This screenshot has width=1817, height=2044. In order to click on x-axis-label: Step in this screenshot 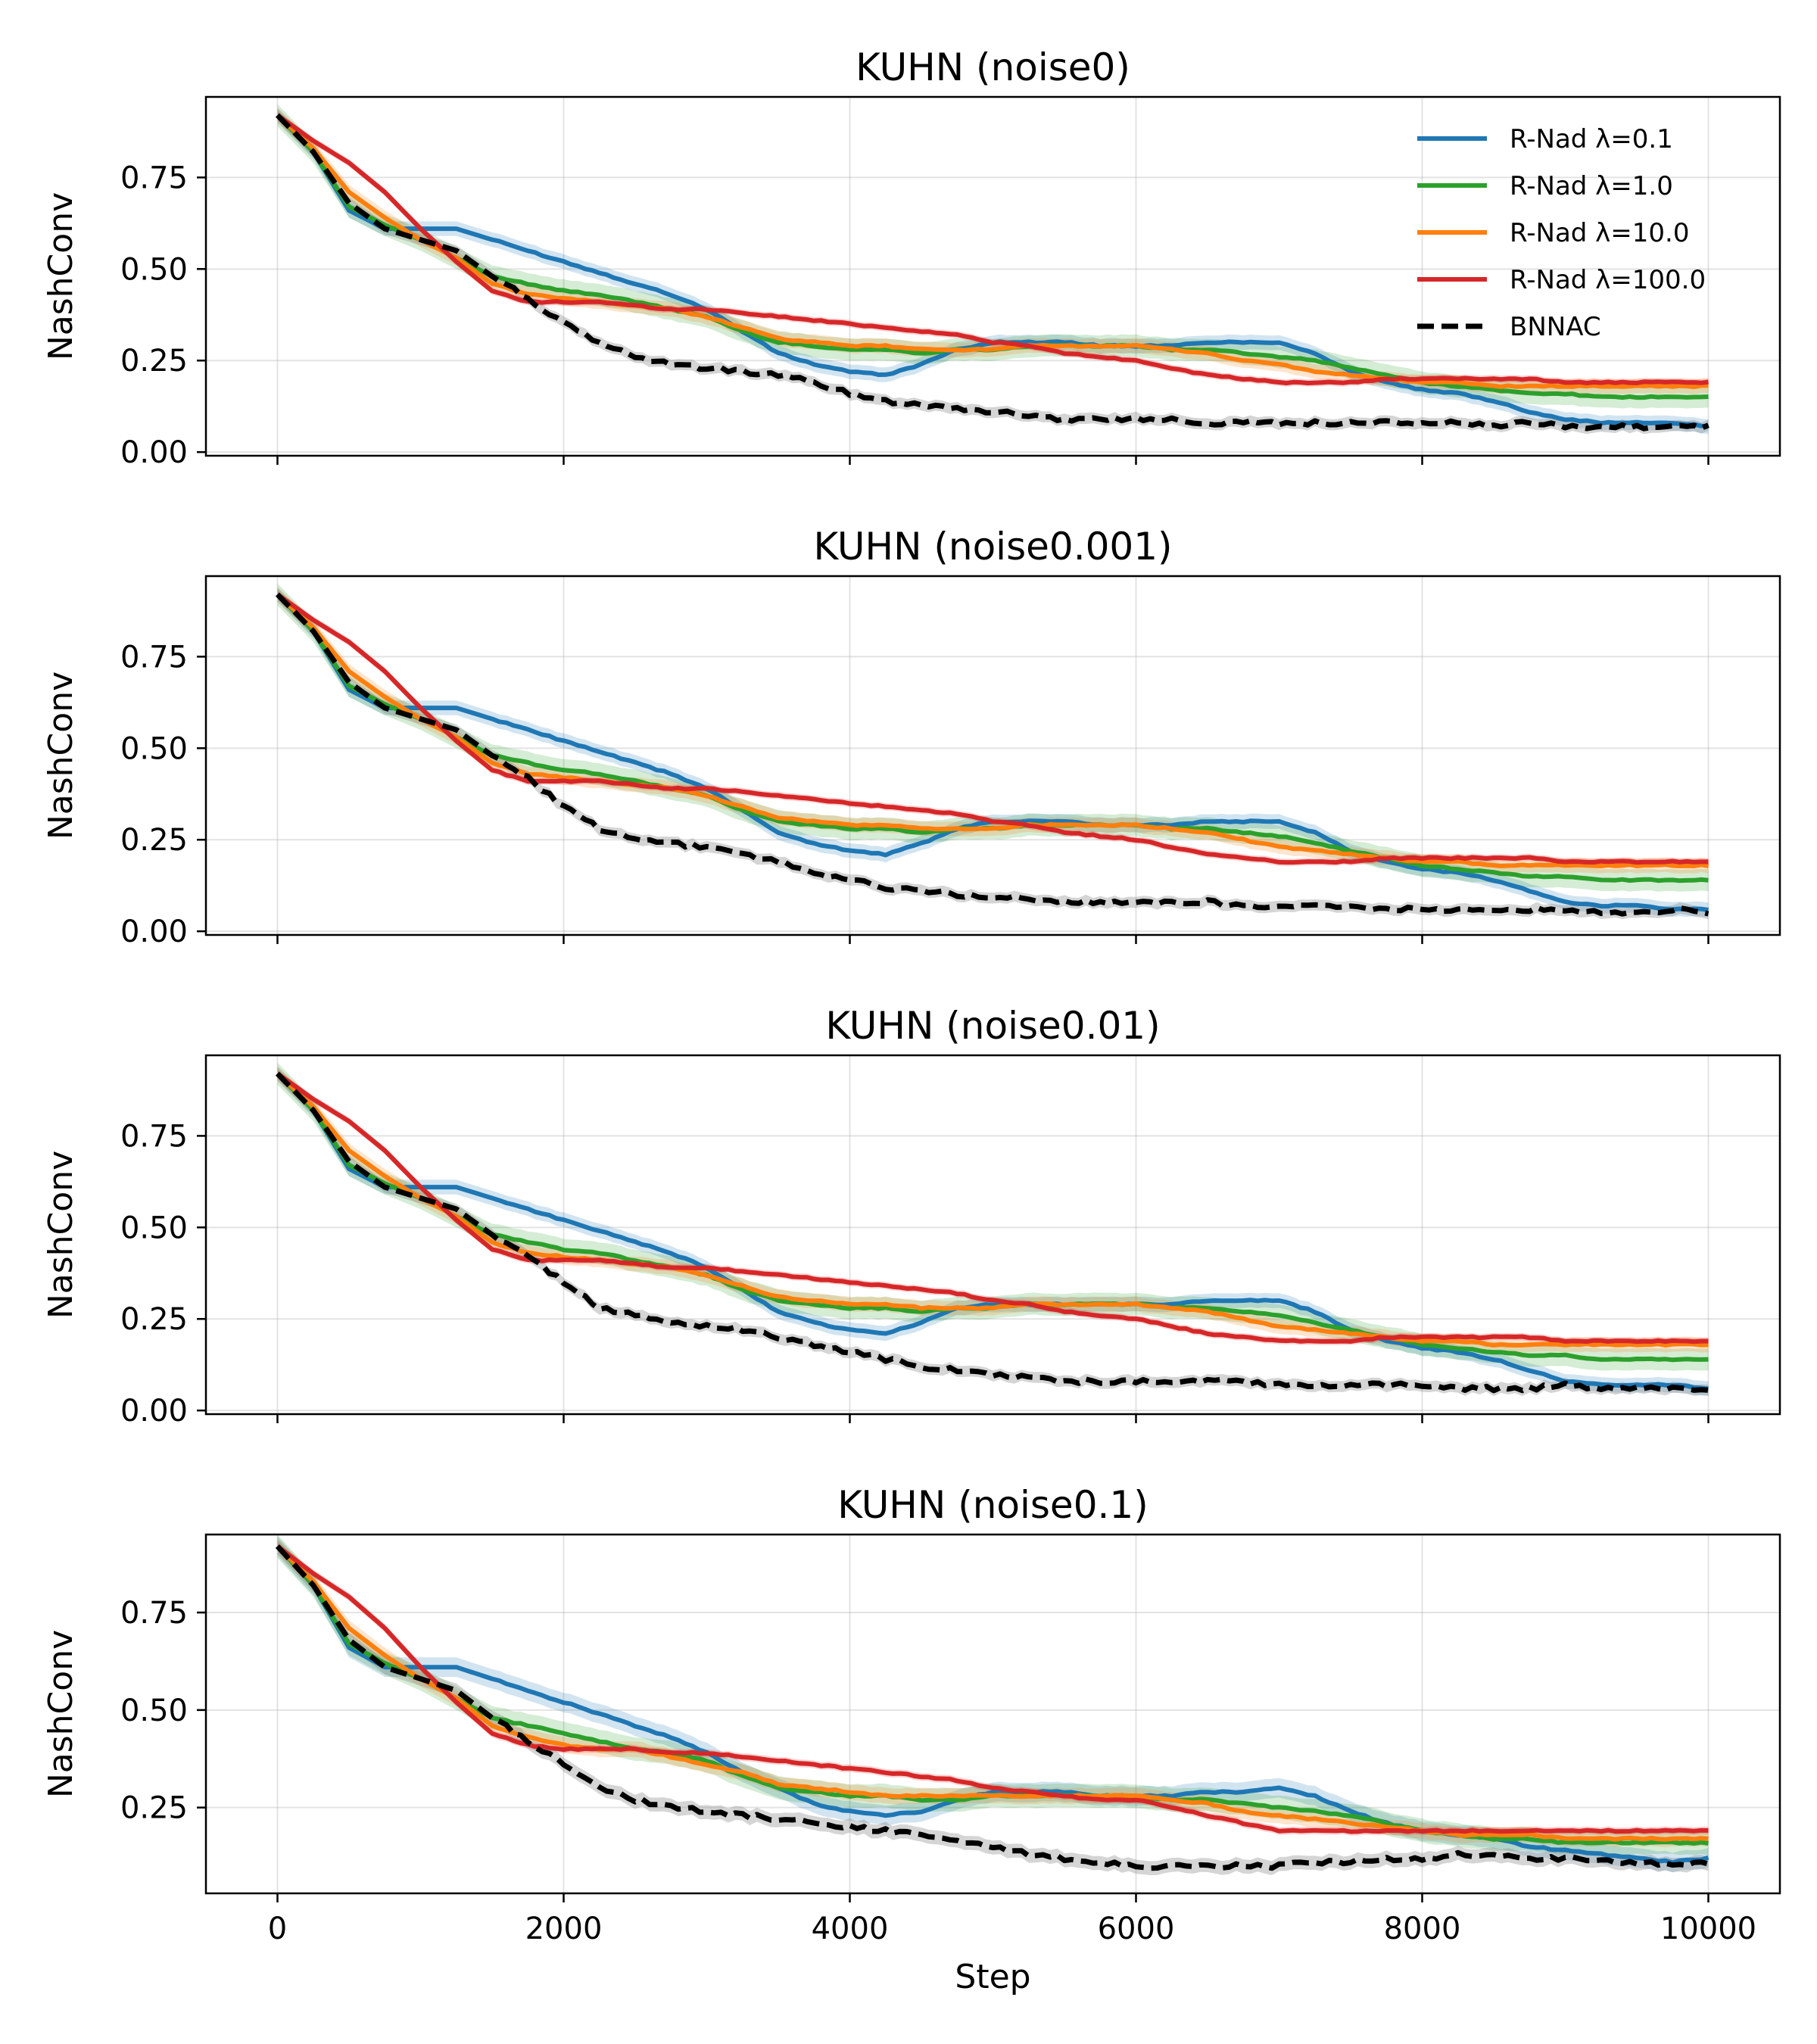, I will do `click(993, 1977)`.